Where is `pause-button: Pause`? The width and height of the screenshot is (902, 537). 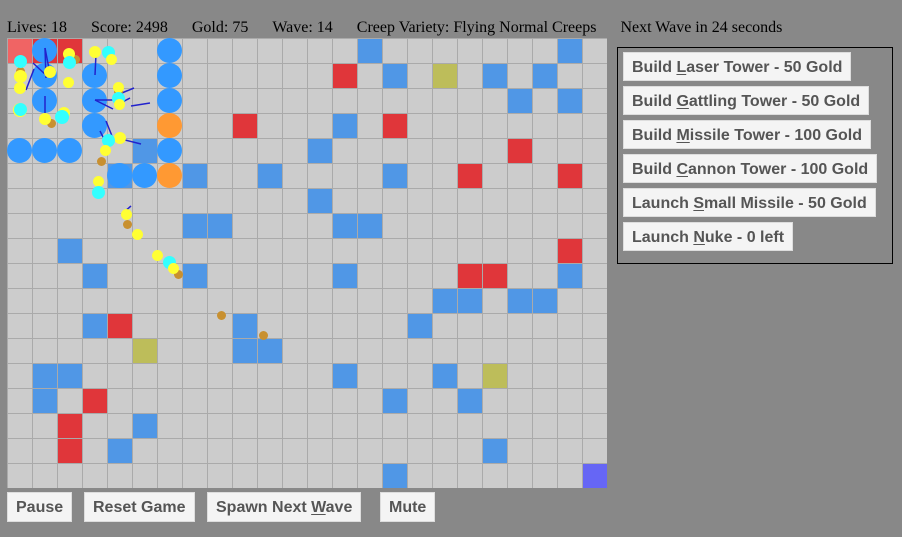
pause-button: Pause is located at coordinates (40, 507).